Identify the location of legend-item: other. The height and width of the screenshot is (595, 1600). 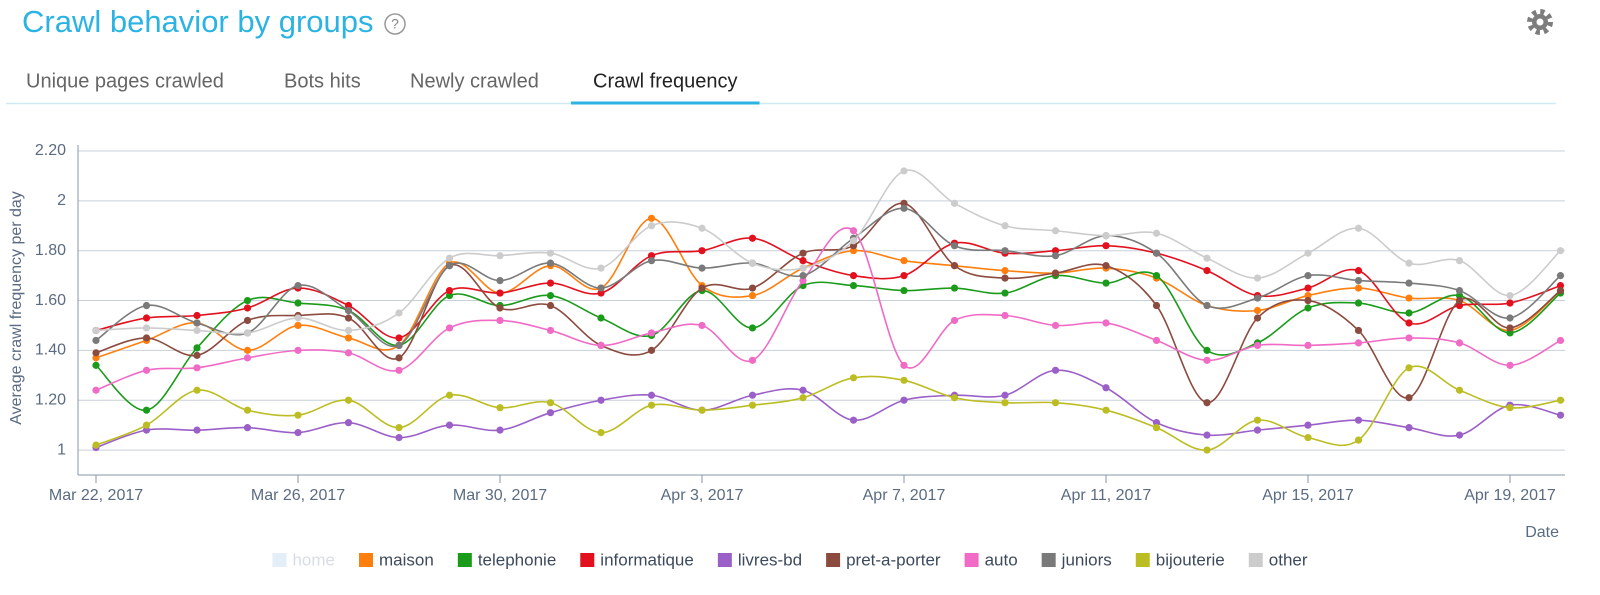
(1278, 559).